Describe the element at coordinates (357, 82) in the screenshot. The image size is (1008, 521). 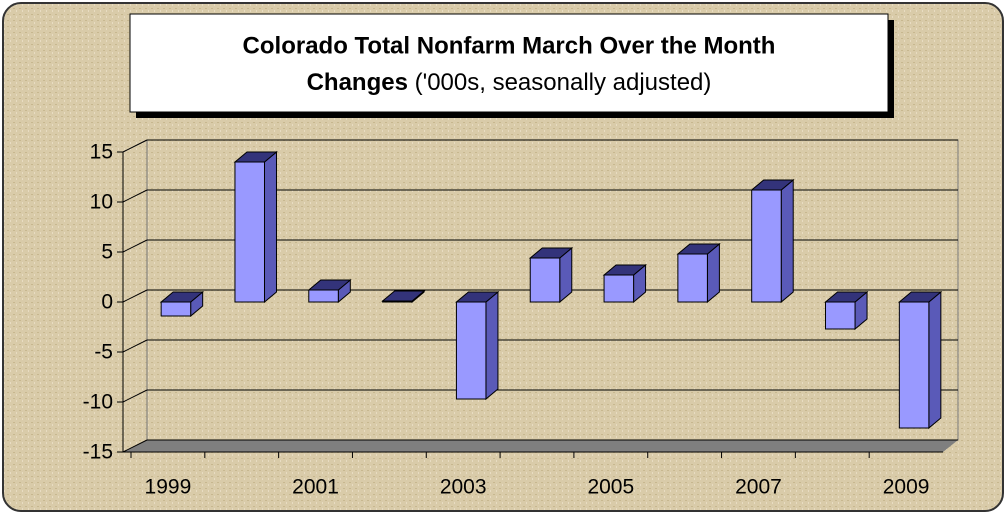
I see `title-line2: Changes` at that location.